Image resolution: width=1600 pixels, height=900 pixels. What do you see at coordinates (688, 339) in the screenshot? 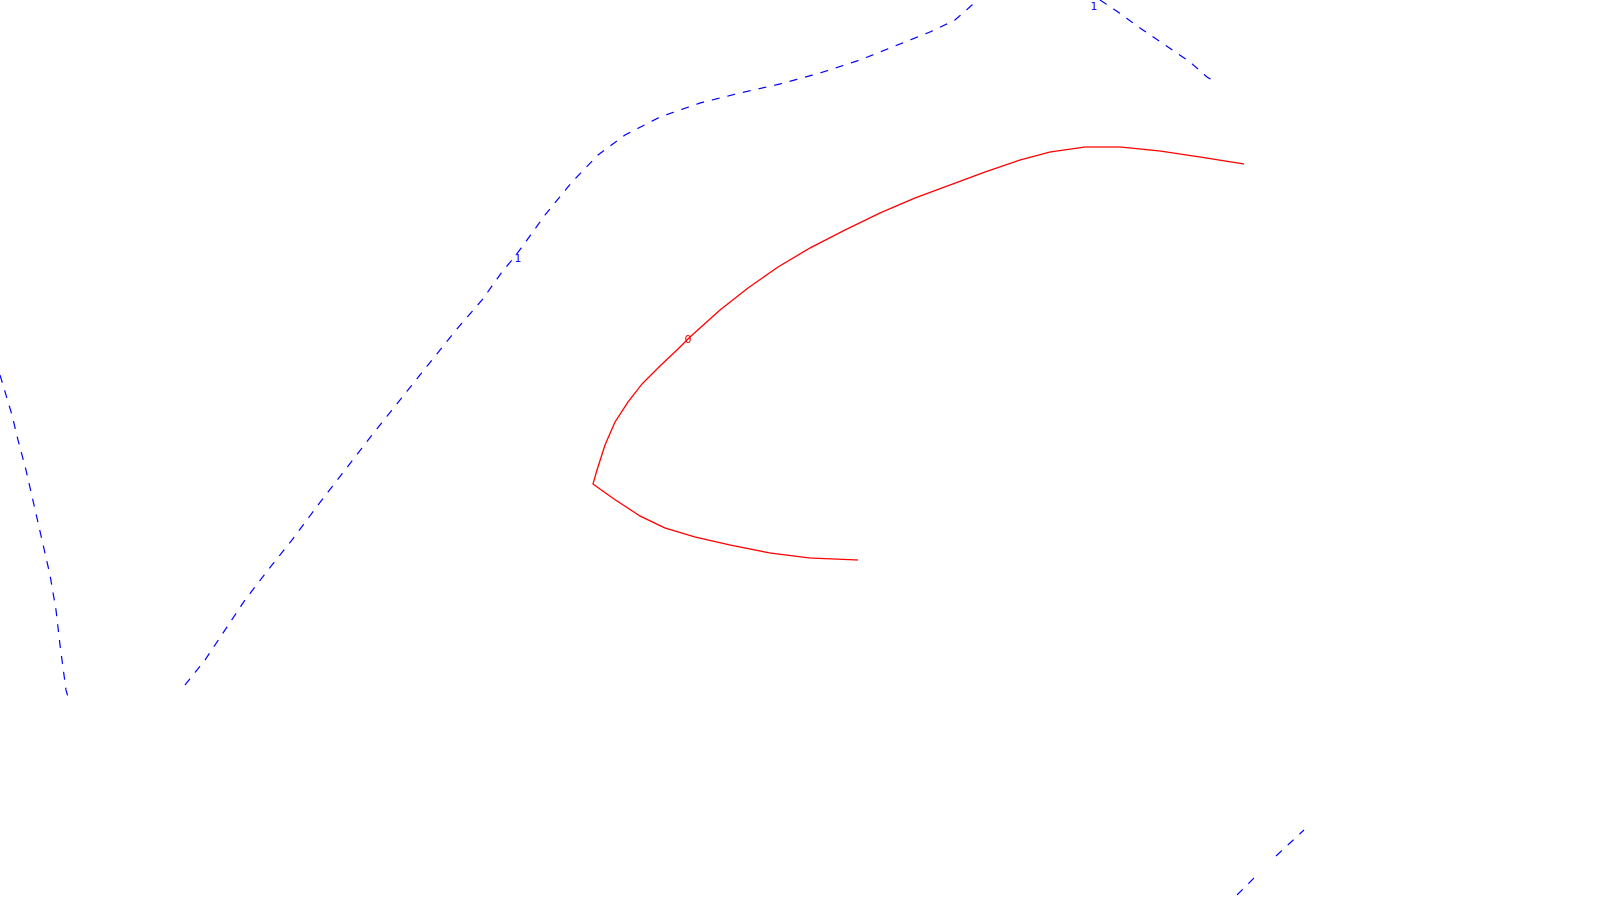
I see `contour-label-level-0: 0` at bounding box center [688, 339].